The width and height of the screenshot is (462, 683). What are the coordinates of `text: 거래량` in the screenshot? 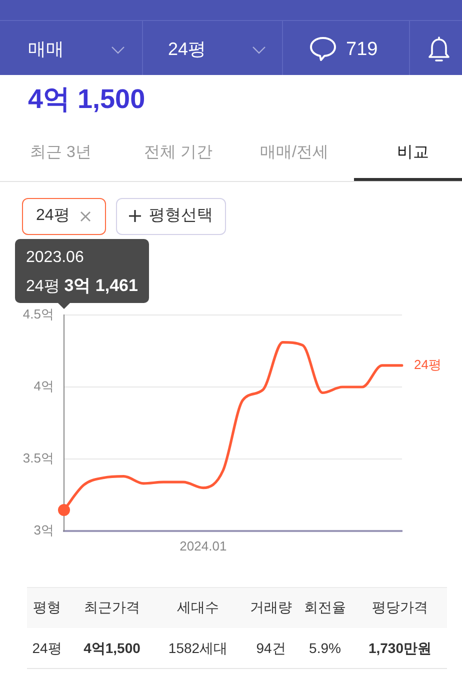 It's located at (271, 607).